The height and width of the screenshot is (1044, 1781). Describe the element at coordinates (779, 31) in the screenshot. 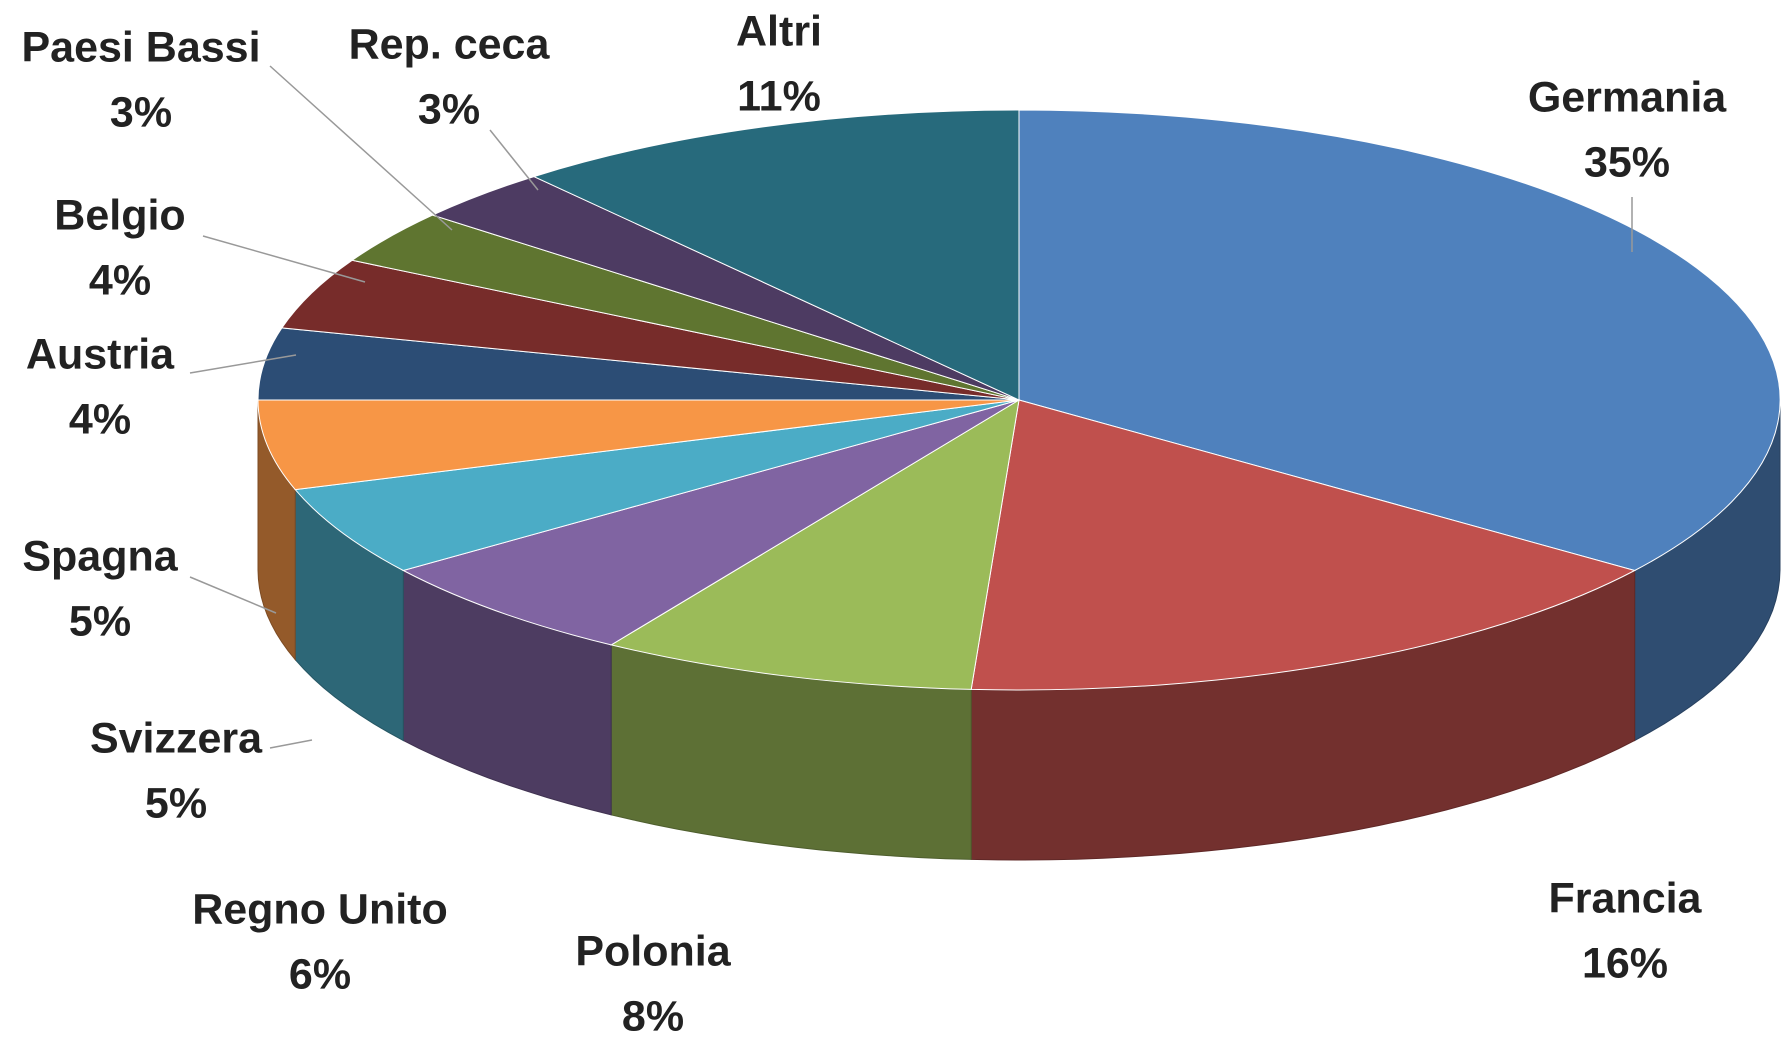

I see `slice-label: Altri` at that location.